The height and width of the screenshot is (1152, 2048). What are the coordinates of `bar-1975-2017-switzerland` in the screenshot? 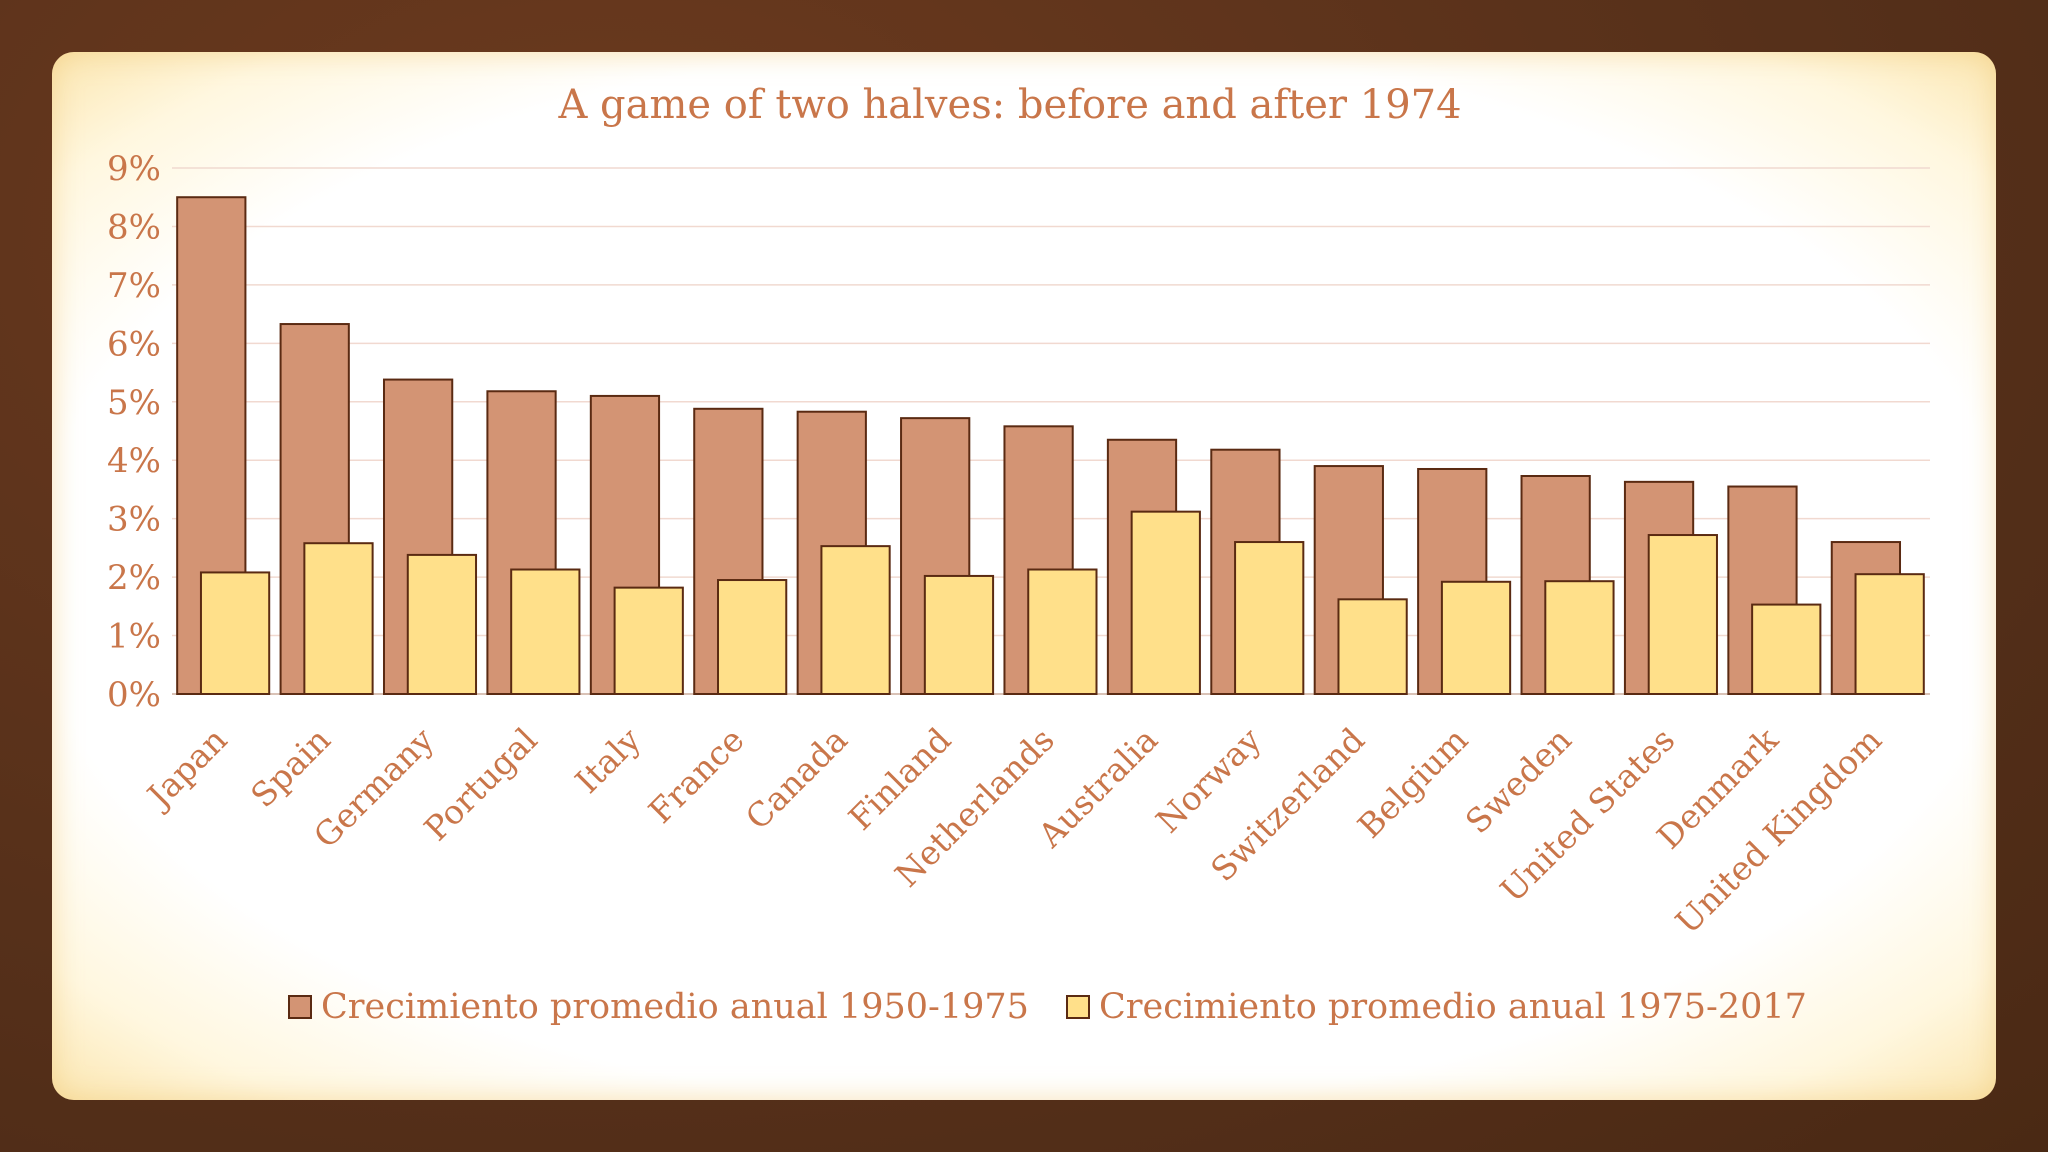 It's located at (1372, 647).